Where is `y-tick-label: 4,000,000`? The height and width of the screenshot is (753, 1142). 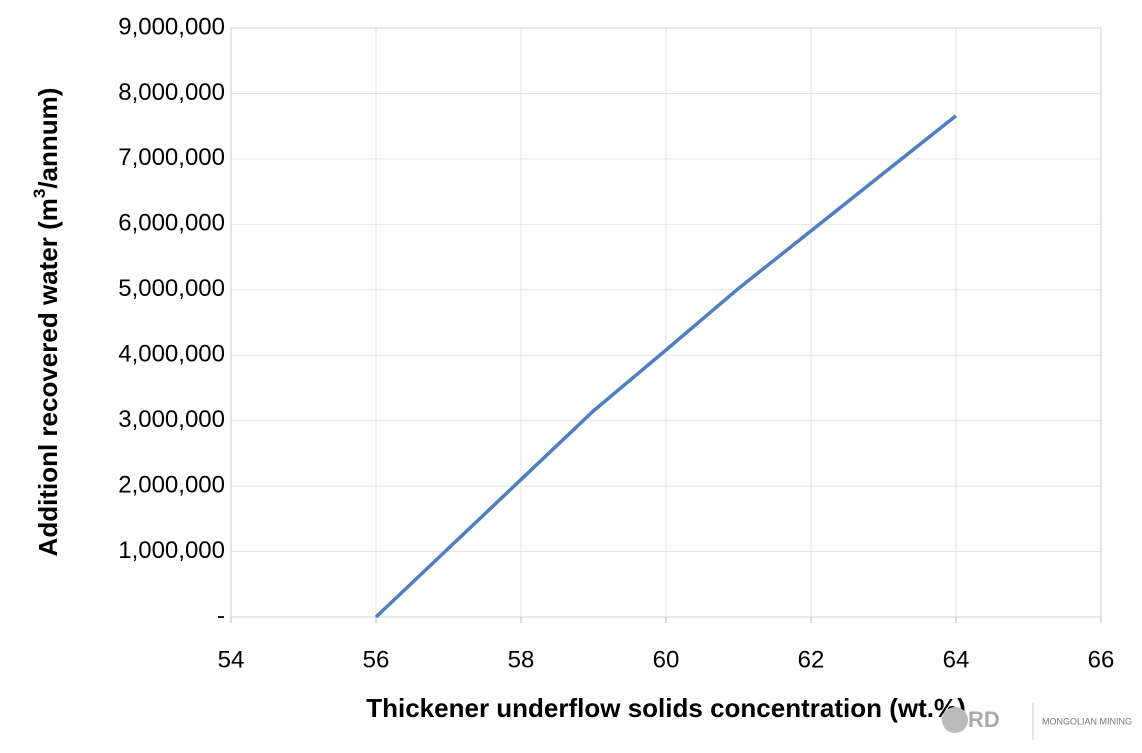 y-tick-label: 4,000,000 is located at coordinates (171, 354).